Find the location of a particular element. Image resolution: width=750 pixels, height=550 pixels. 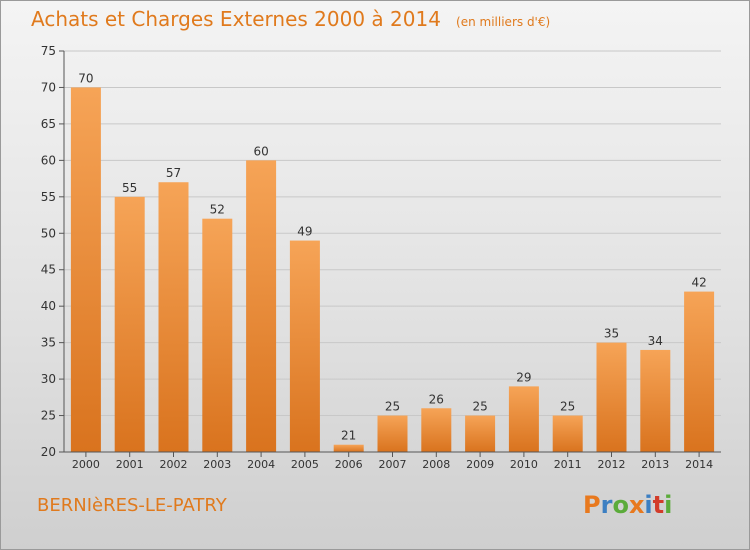

y-tick-label: 30 is located at coordinates (48, 379).